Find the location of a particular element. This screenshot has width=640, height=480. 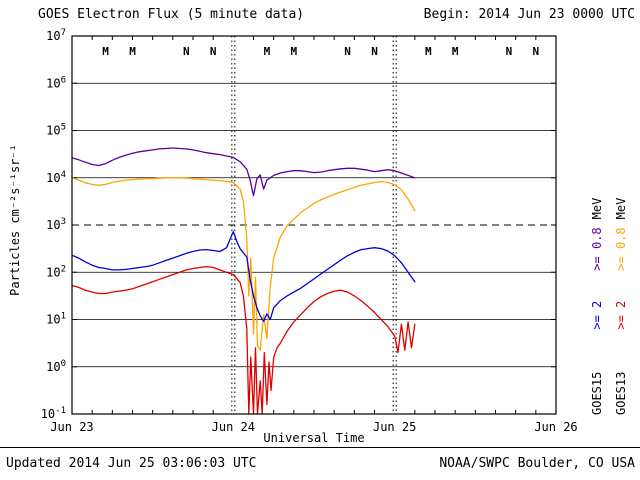

page-title: GOES Electron Flux (5 minute data) is located at coordinates (171, 14).